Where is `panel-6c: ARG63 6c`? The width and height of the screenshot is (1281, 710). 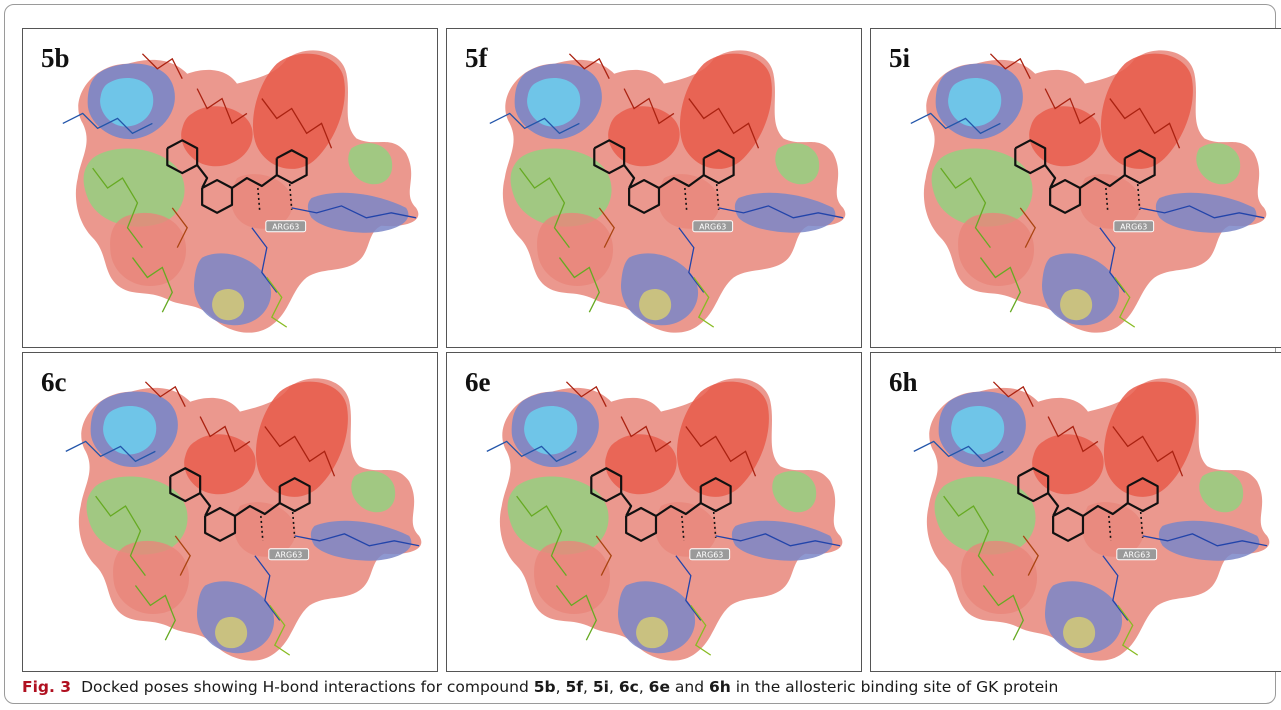
panel-6c: ARG63 6c is located at coordinates (230, 512).